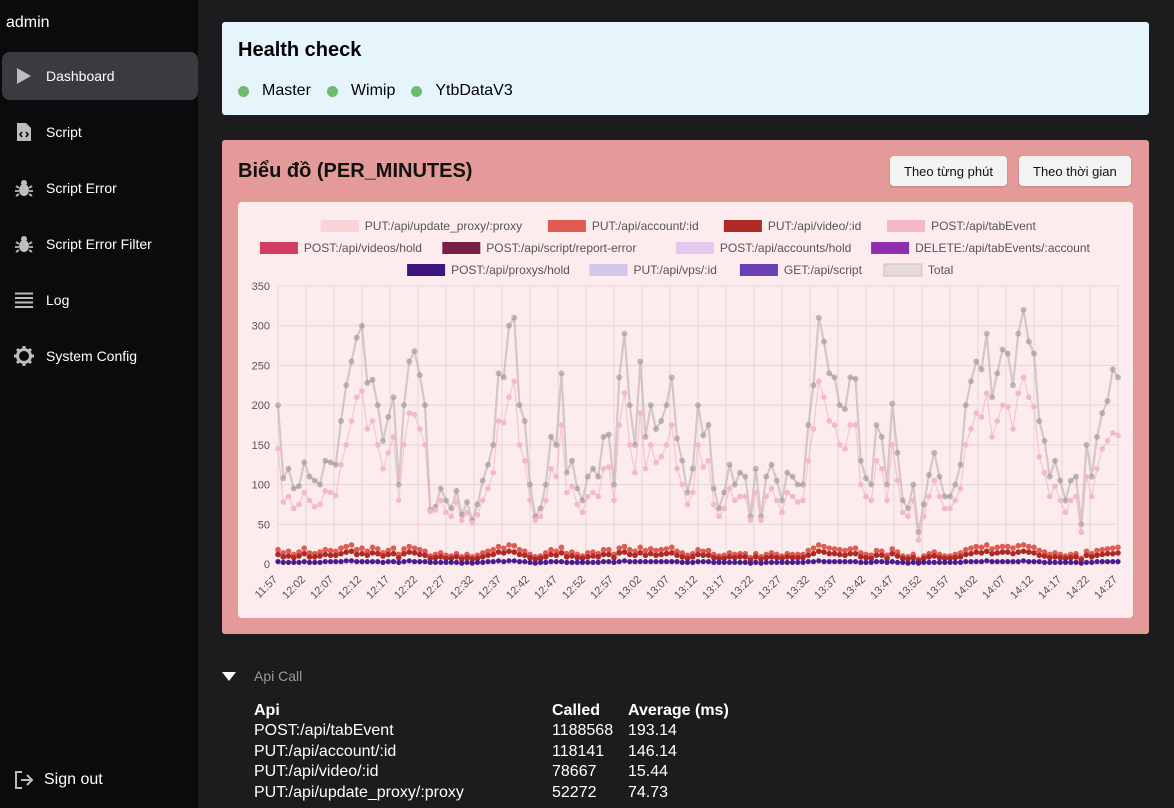 The width and height of the screenshot is (1174, 808). Describe the element at coordinates (100, 76) in the screenshot. I see `sidebar-item-dashboard: Dashboard` at that location.